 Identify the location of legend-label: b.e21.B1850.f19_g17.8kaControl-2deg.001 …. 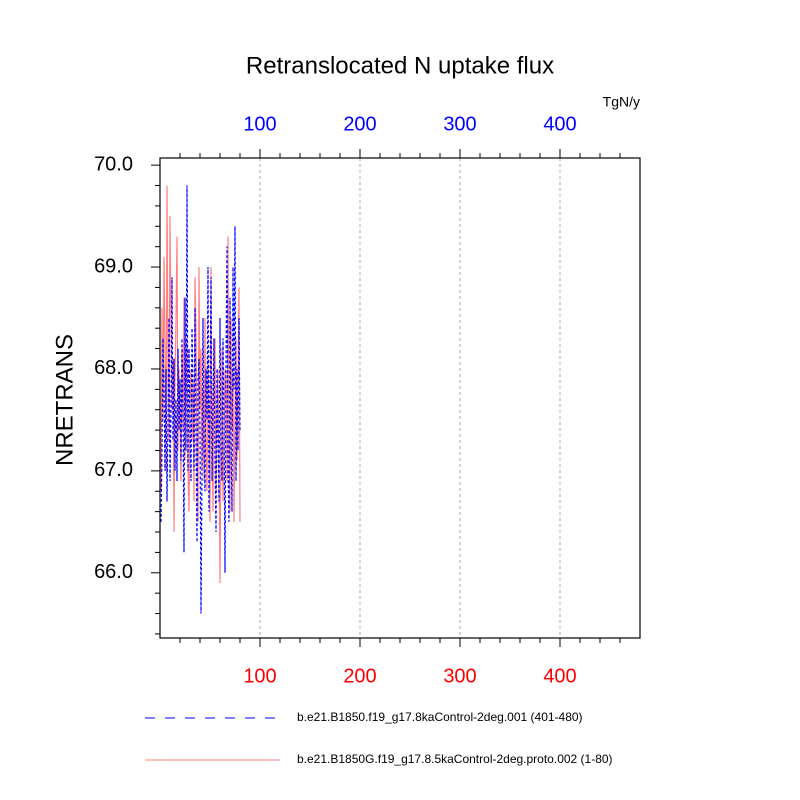
(440, 717).